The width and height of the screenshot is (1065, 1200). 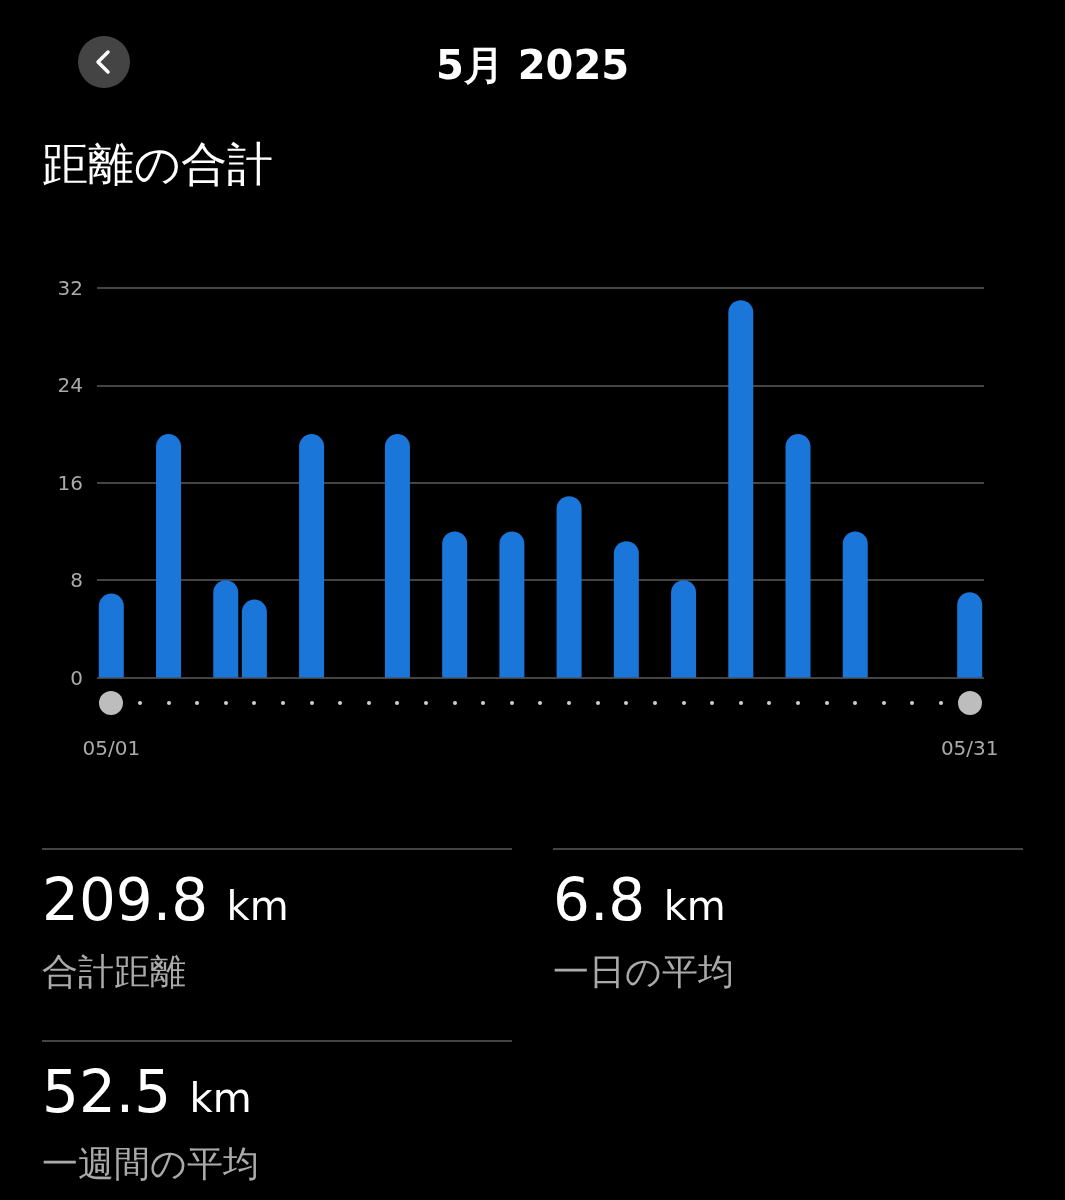 What do you see at coordinates (150, 1164) in the screenshot?
I see `text: 一週間の平均` at bounding box center [150, 1164].